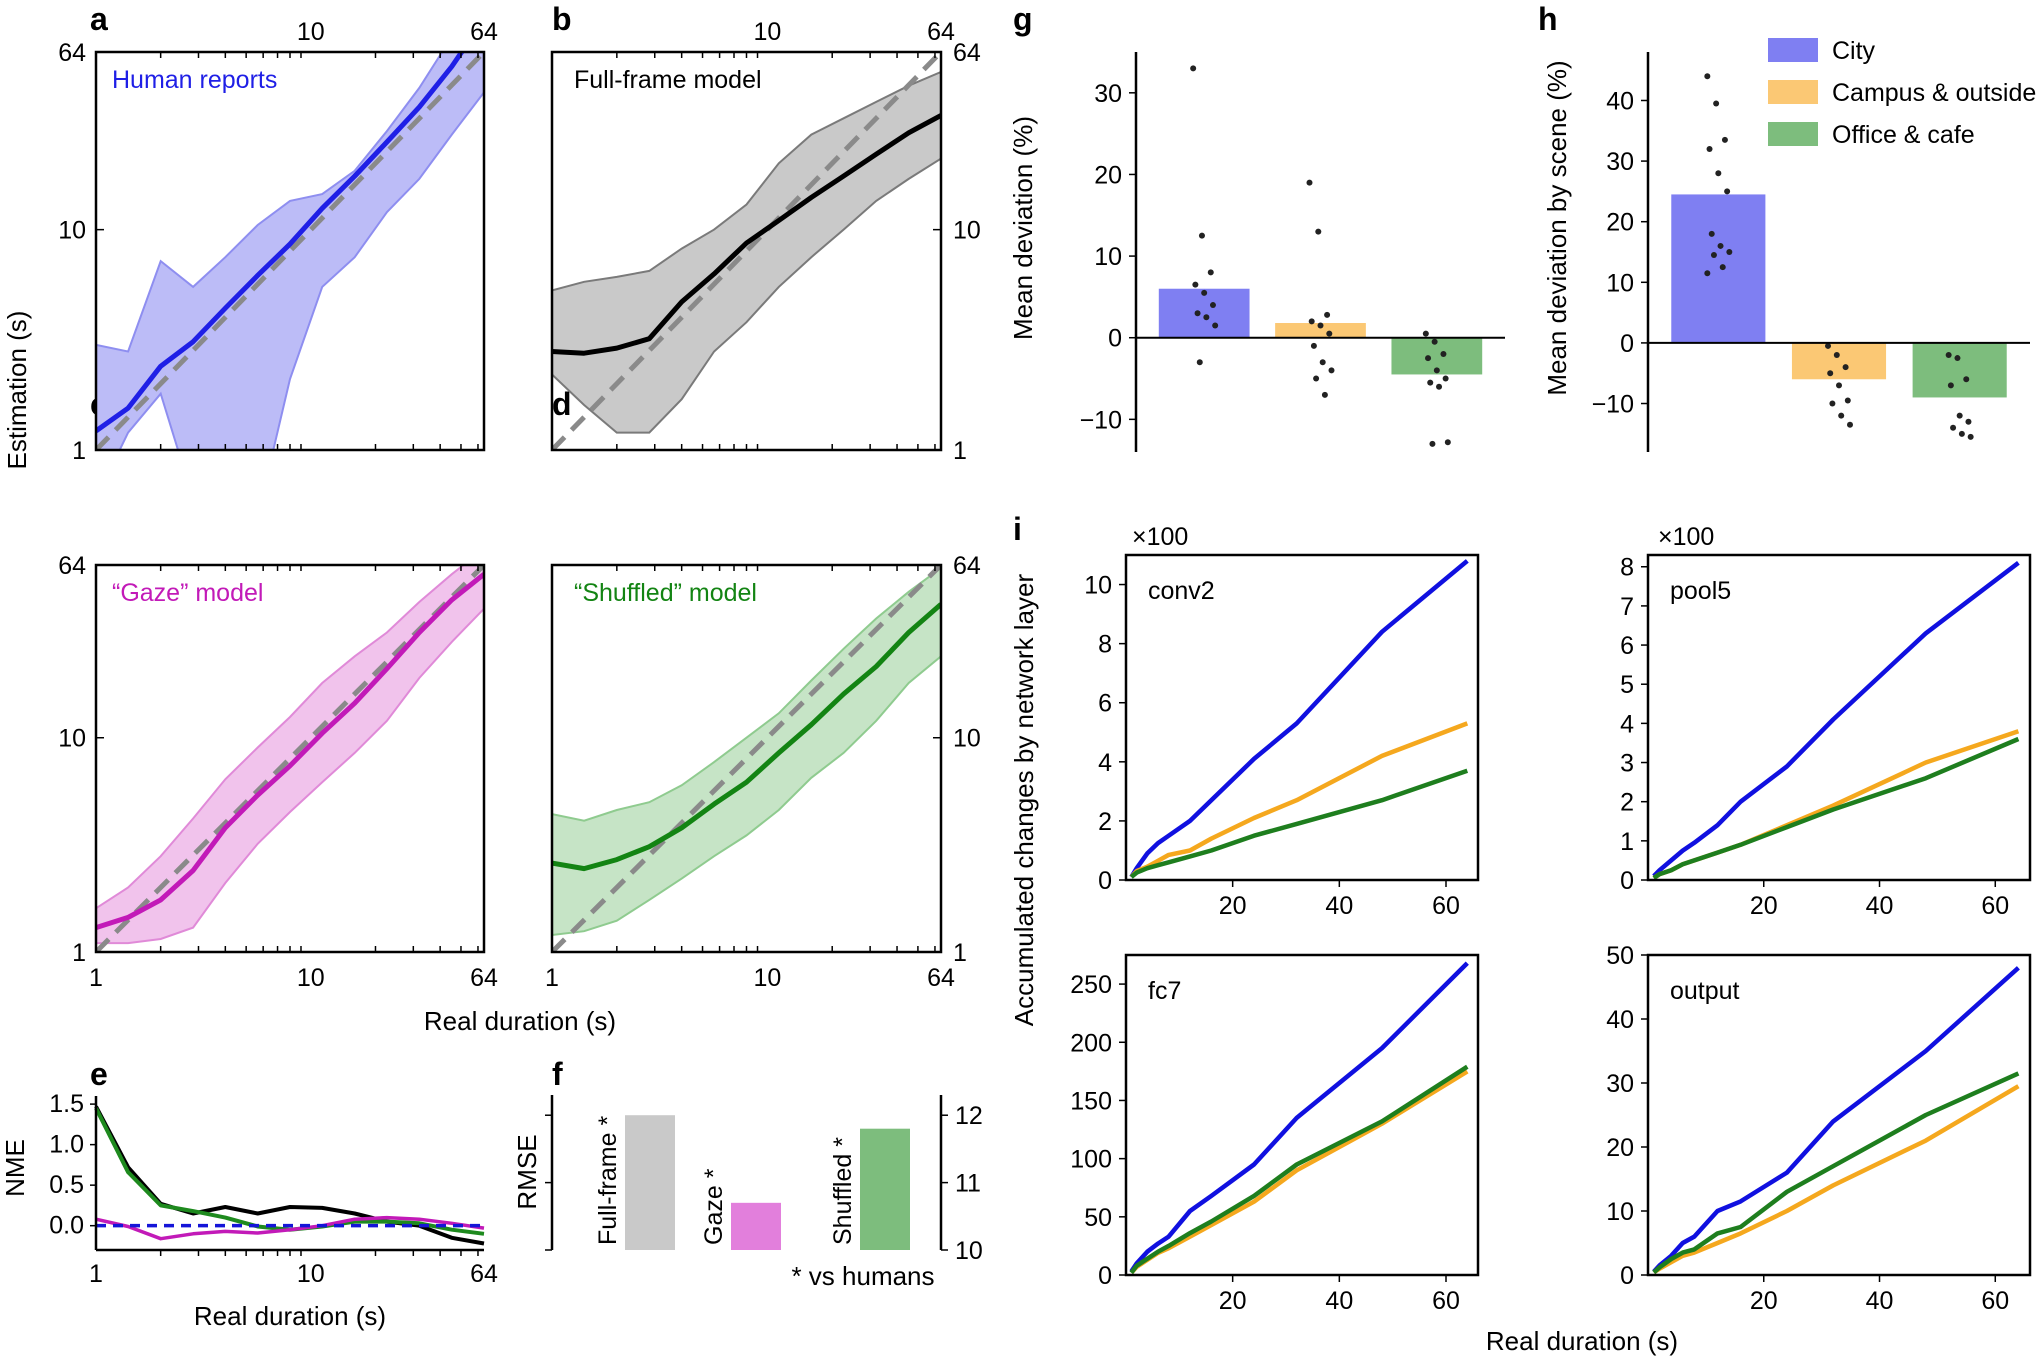 This screenshot has height=1357, width=2038. Describe the element at coordinates (96, 978) in the screenshot. I see `panel-c-bottom-tick-0: 1` at that location.